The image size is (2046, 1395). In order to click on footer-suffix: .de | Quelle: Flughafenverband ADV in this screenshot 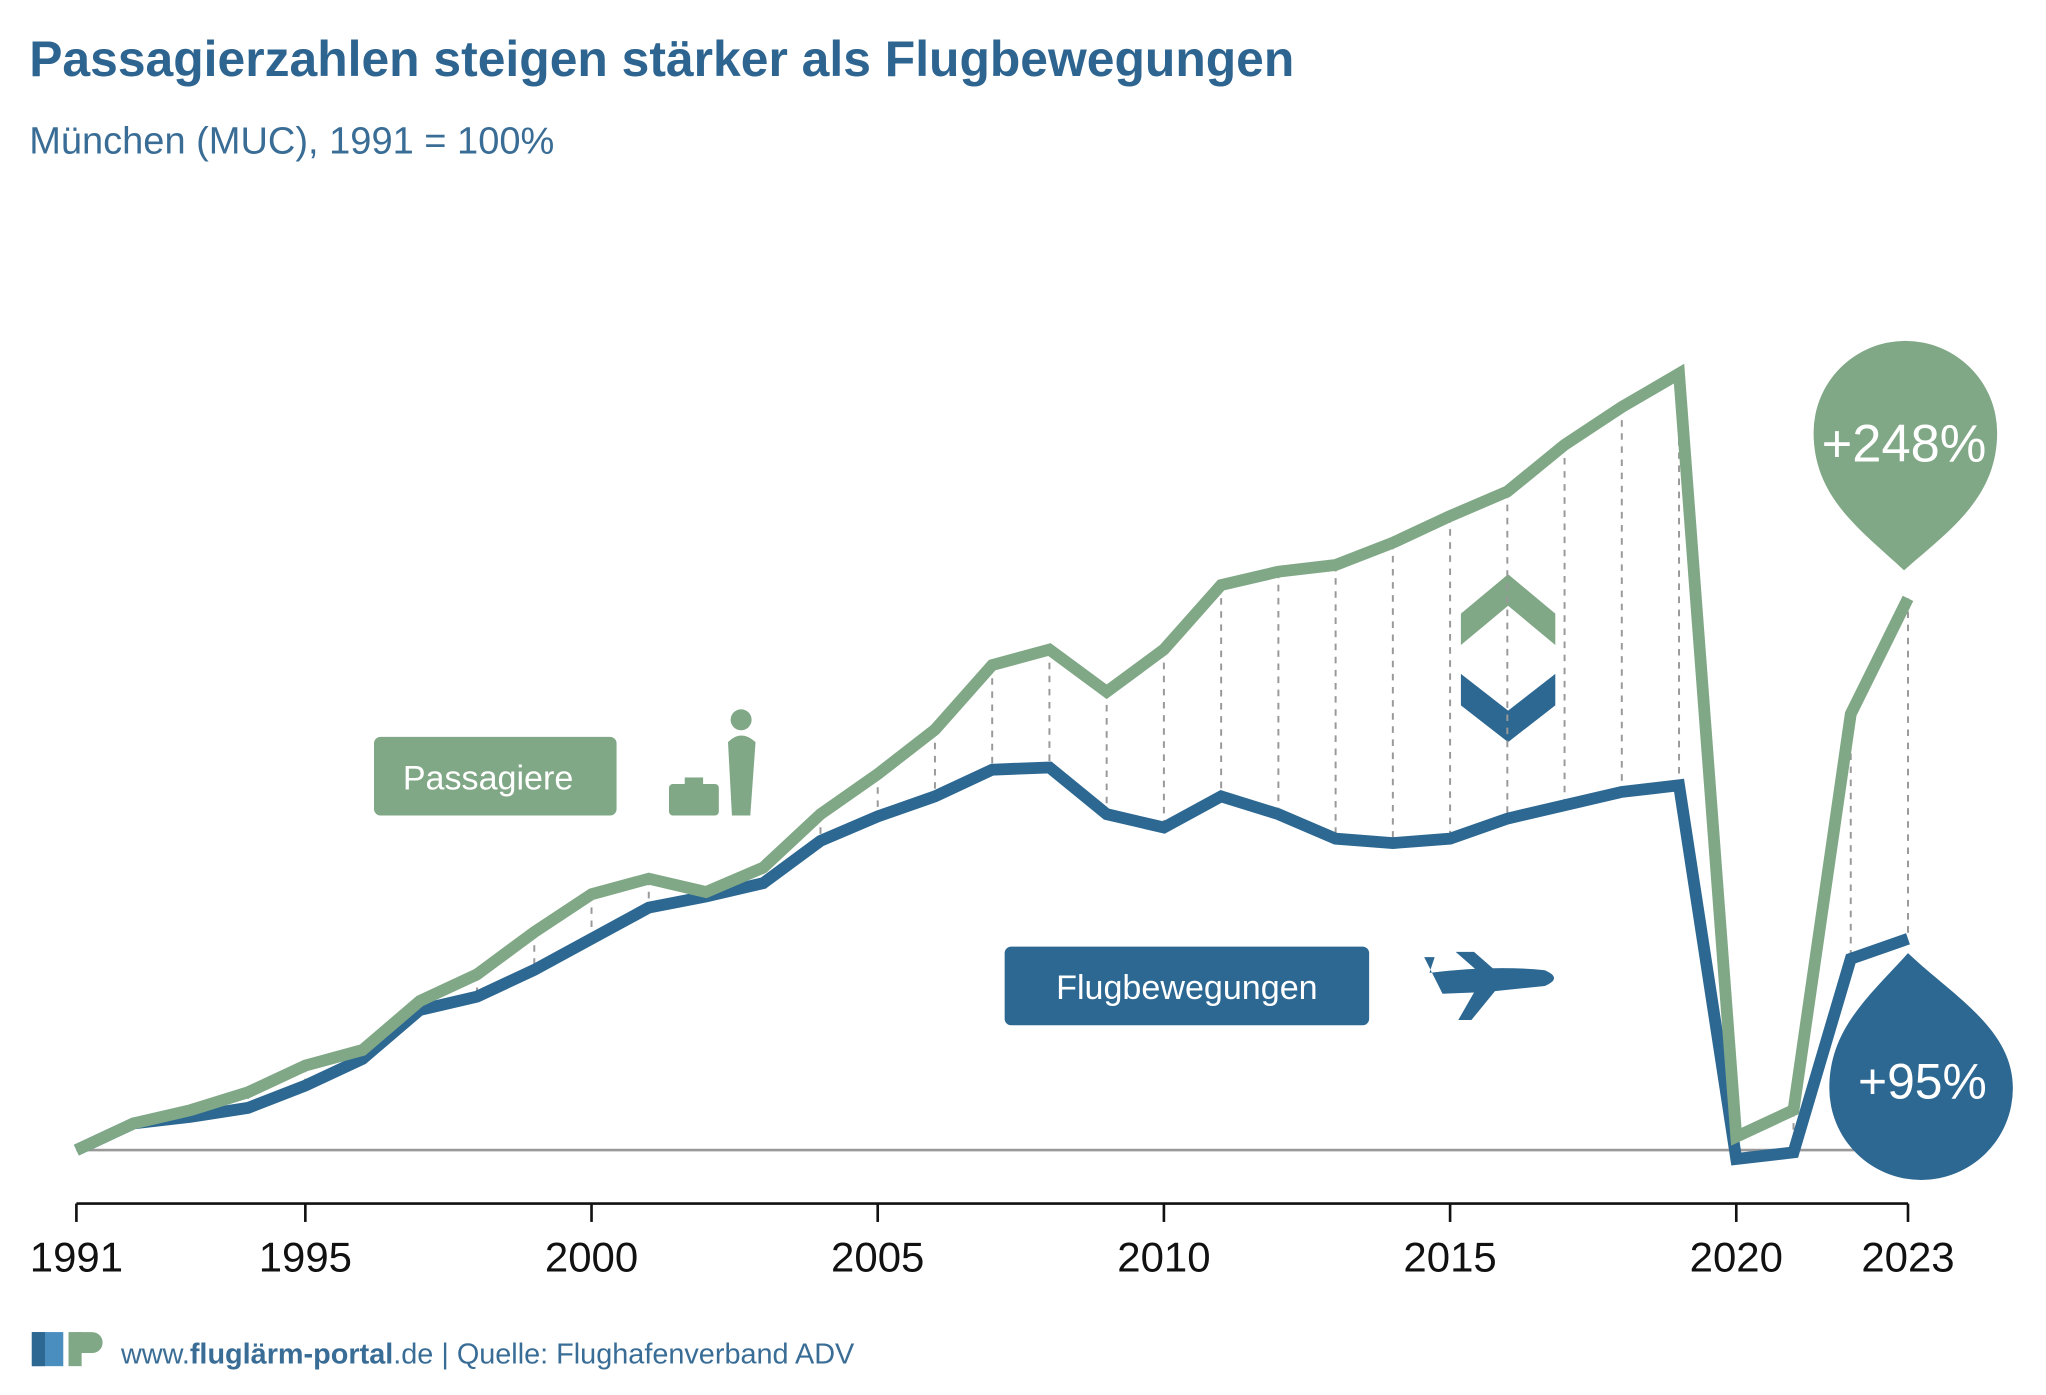, I will do `click(624, 1355)`.